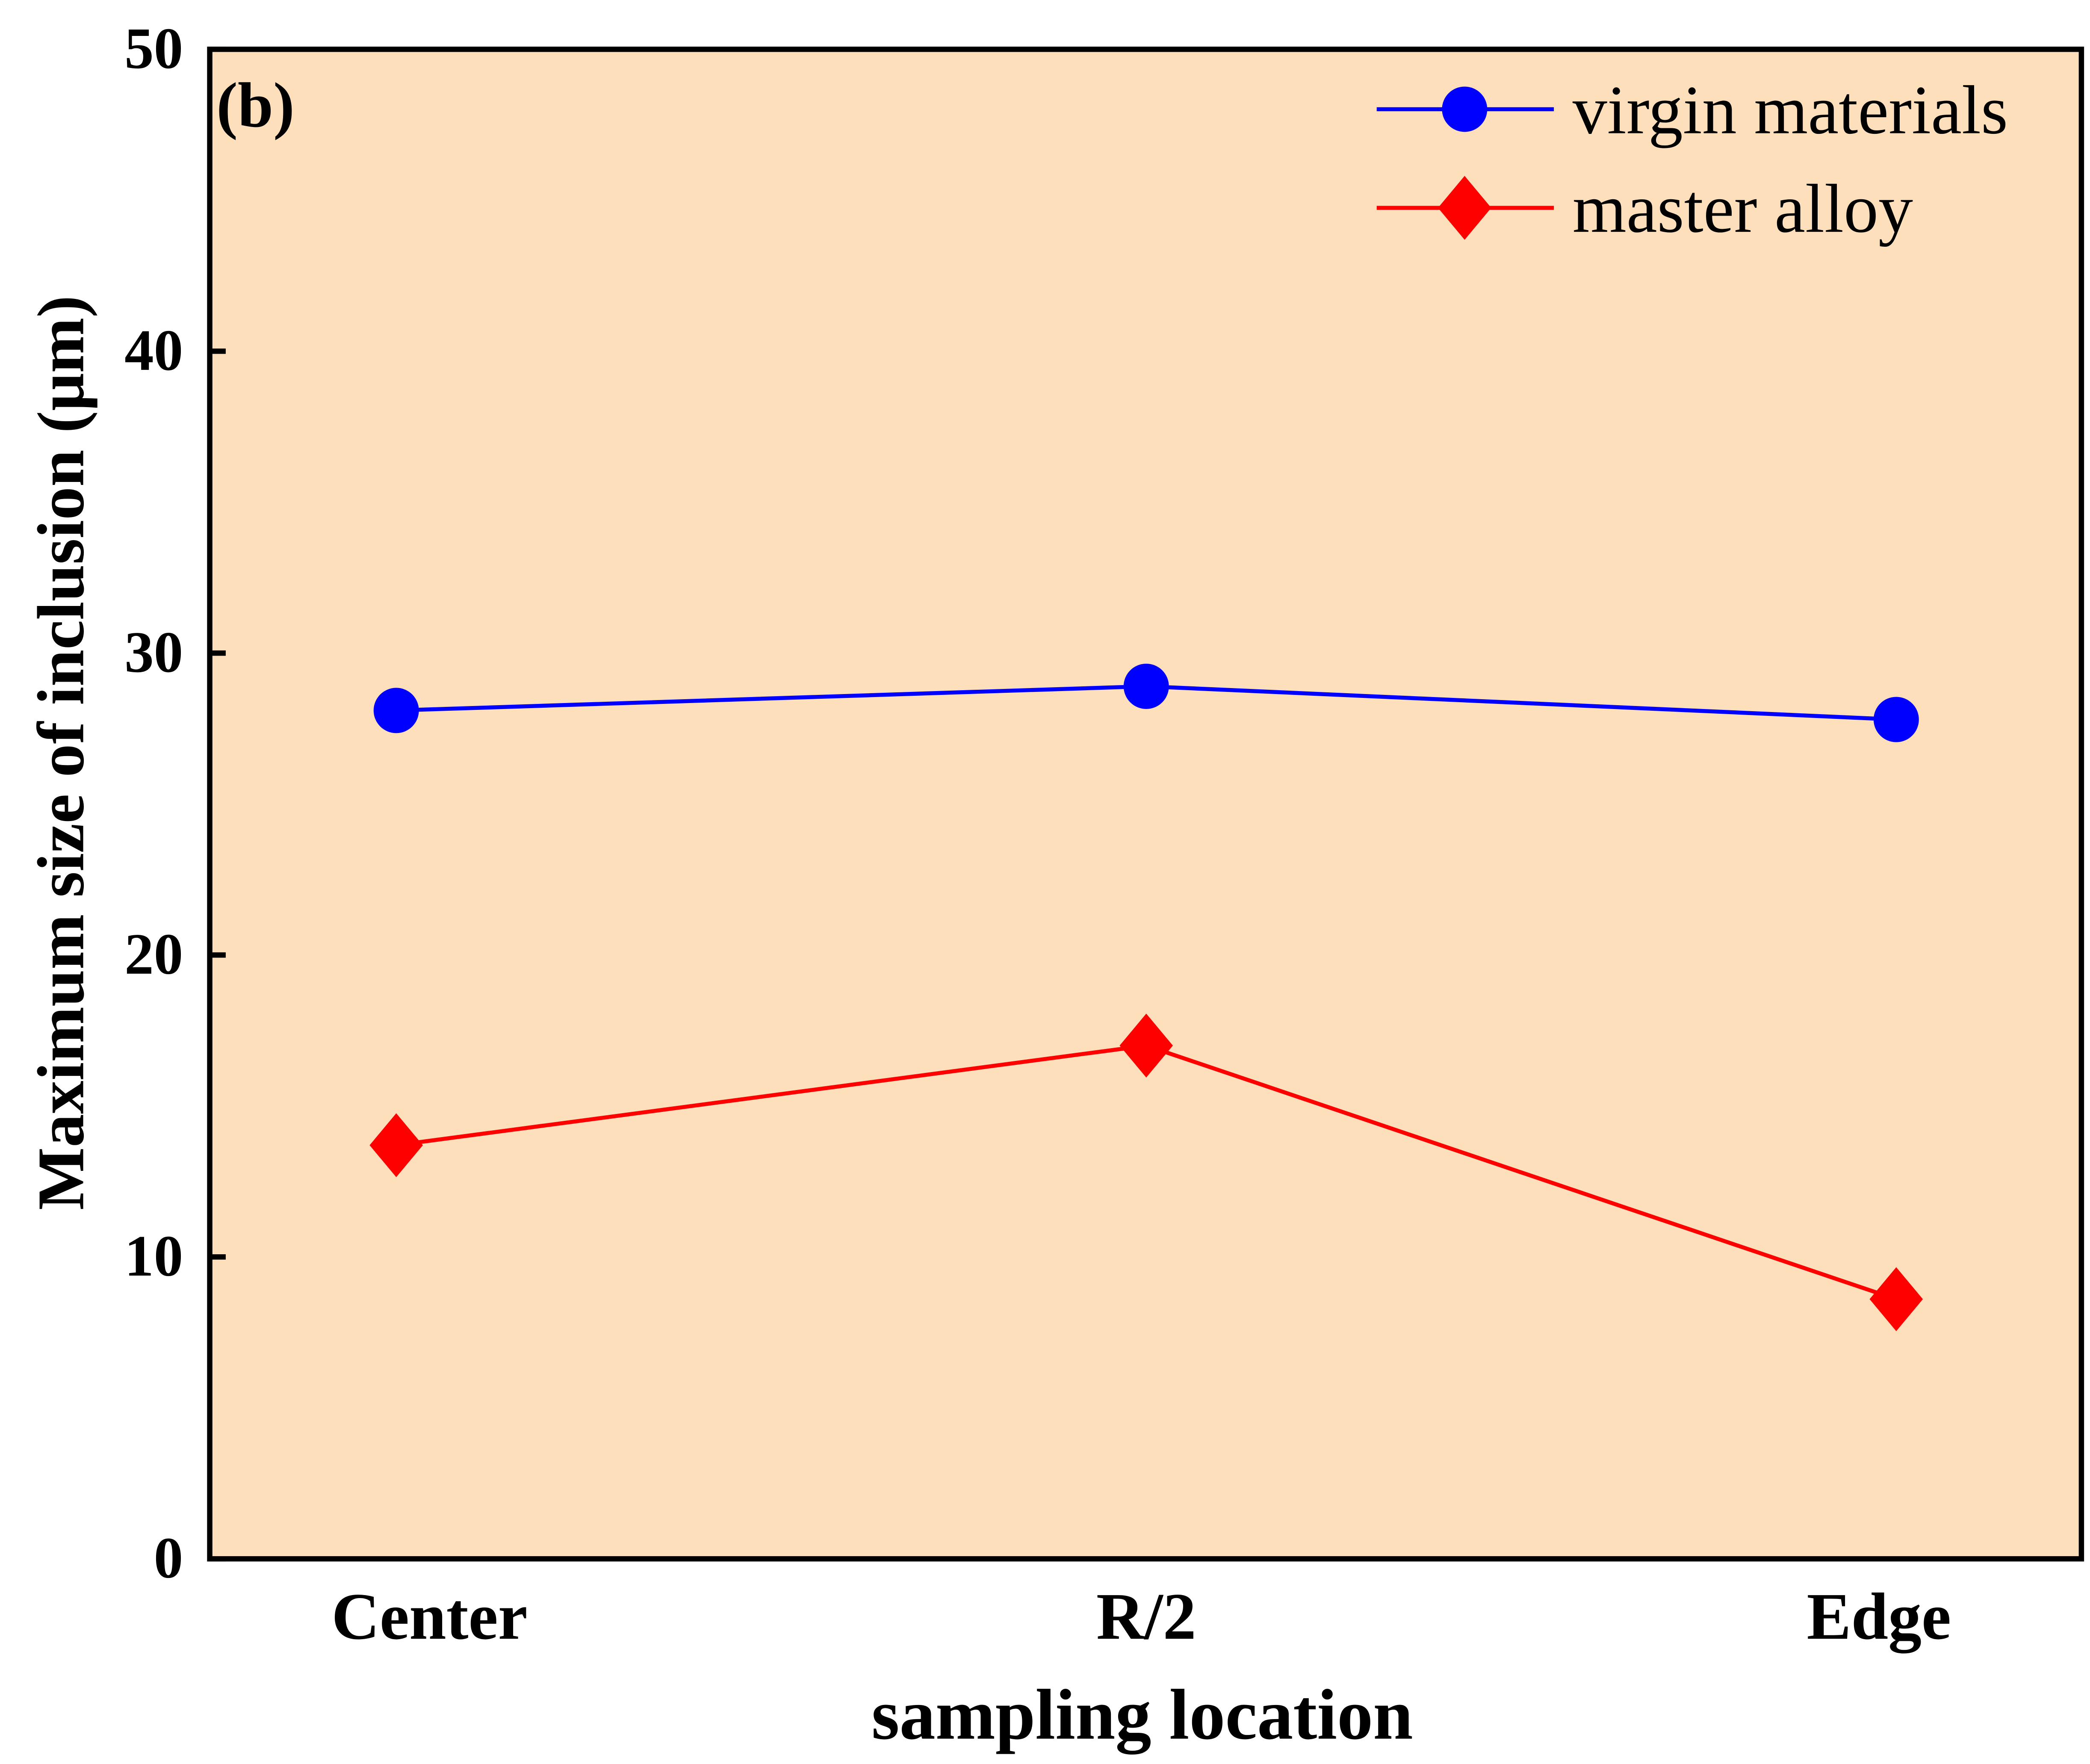 This screenshot has height=1764, width=2090. Describe the element at coordinates (168, 1557) in the screenshot. I see `y-tick-label: 0` at that location.